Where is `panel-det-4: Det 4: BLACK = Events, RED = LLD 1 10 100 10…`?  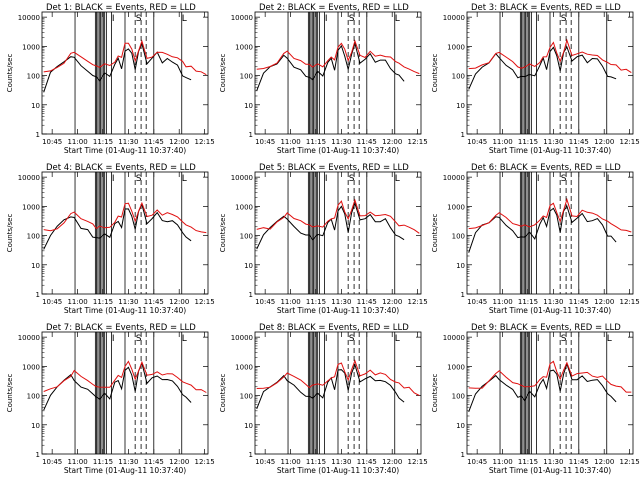 panel-det-4: Det 4: BLACK = Events, RED = LLD 1 10 100 10… is located at coordinates (110, 239).